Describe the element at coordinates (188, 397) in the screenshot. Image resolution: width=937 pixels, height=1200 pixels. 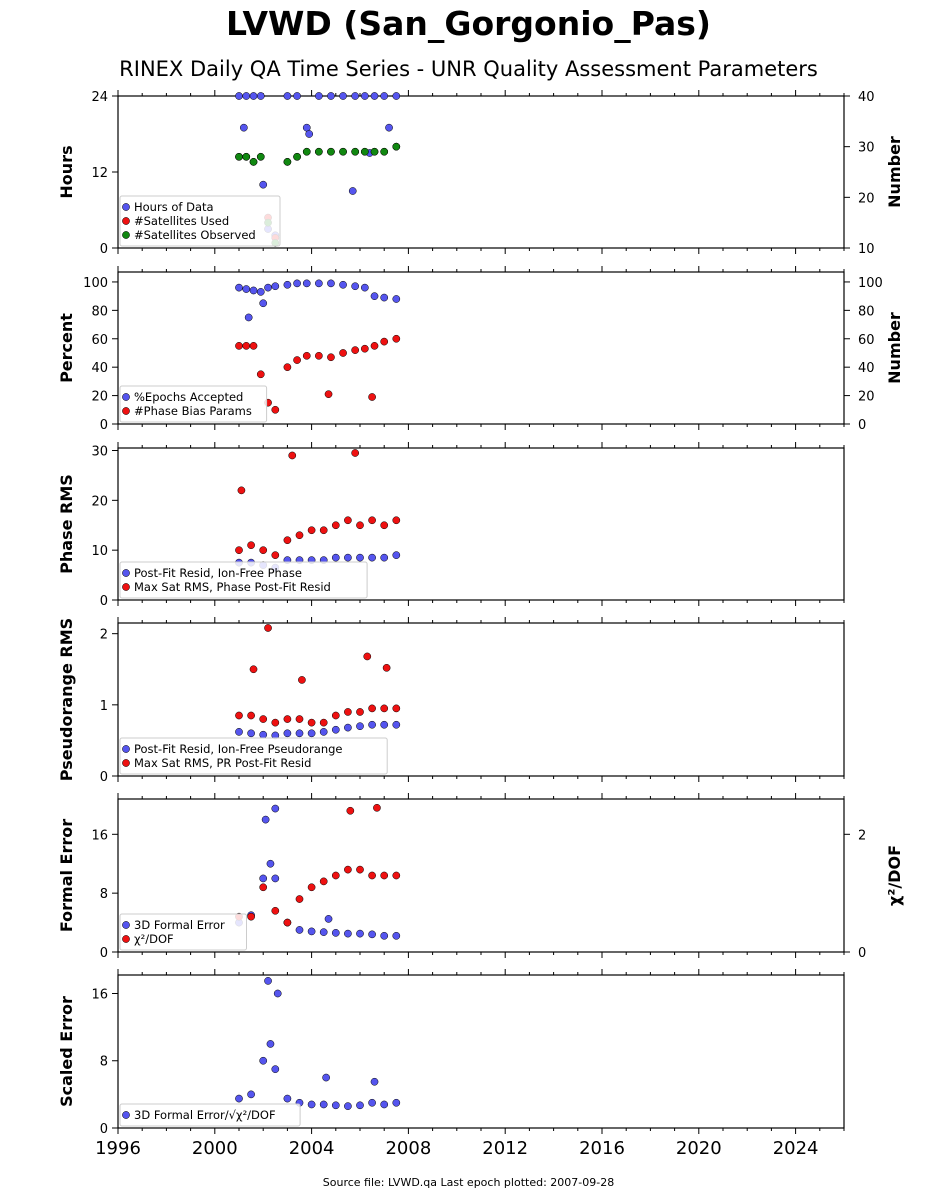
I see `legend-entry: %Epochs Accepted` at that location.